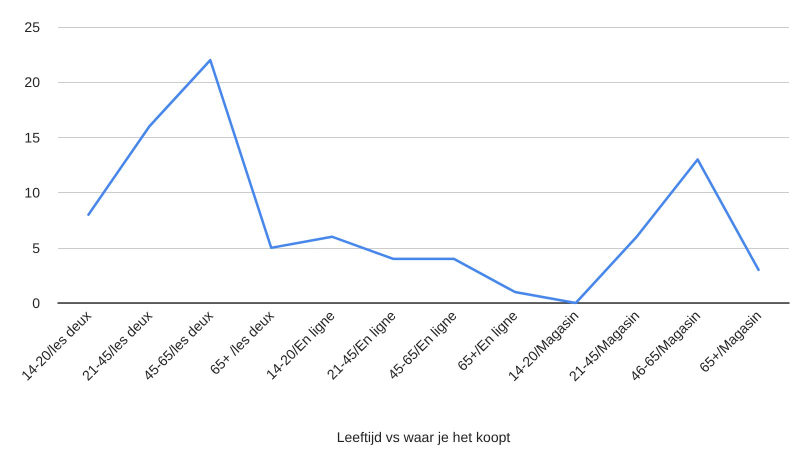  Describe the element at coordinates (423, 437) in the screenshot. I see `x-axis-title: Leeftijd vs waar je het koopt` at that location.